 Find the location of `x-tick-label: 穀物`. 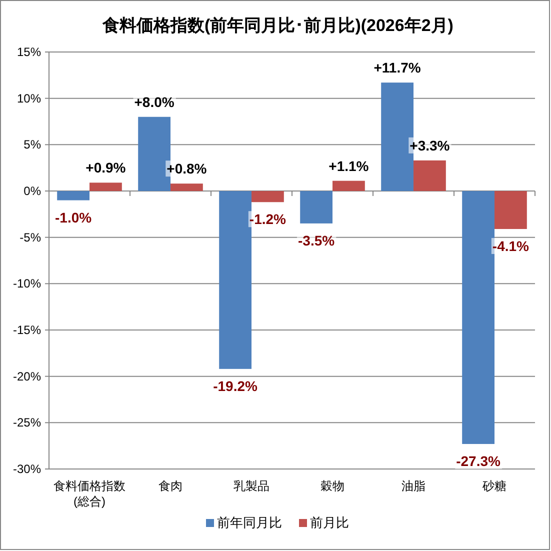

x-tick-label: 穀物 is located at coordinates (332, 486).